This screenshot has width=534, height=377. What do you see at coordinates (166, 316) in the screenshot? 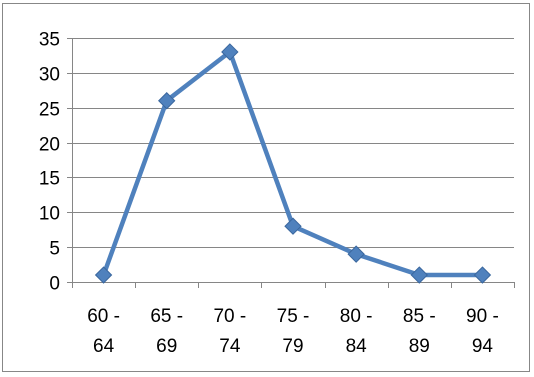
I see `x-tick-label: 65 -` at bounding box center [166, 316].